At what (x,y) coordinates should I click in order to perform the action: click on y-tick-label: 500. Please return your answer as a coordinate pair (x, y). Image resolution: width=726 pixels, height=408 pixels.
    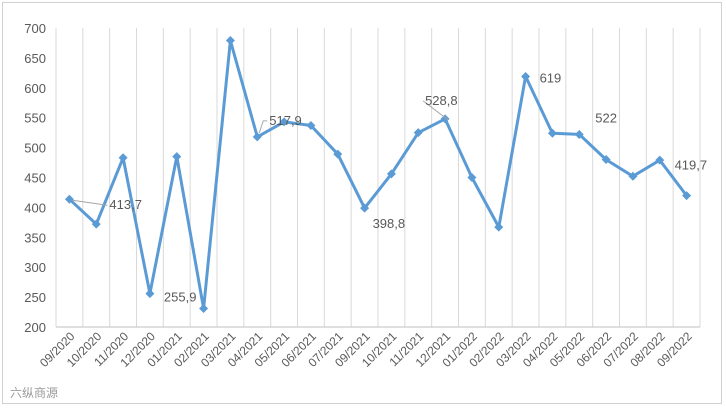
    Looking at the image, I should click on (35, 148).